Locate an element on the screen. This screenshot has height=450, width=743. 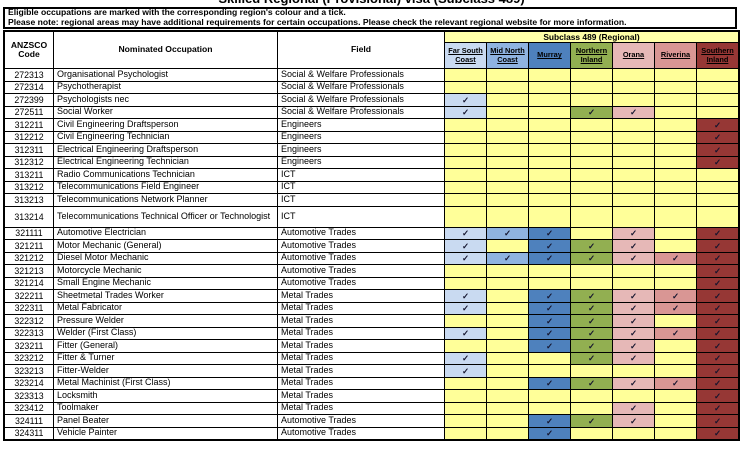
cell-anzsco-code: 322211 is located at coordinates (29, 296).